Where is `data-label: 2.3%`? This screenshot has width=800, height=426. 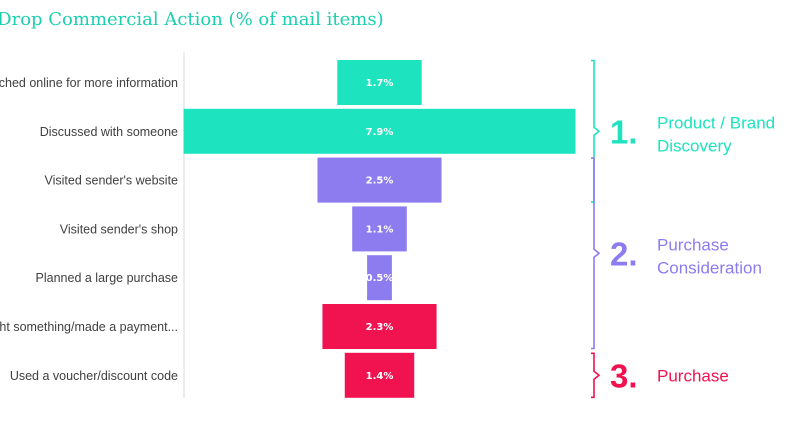 data-label: 2.3% is located at coordinates (380, 327).